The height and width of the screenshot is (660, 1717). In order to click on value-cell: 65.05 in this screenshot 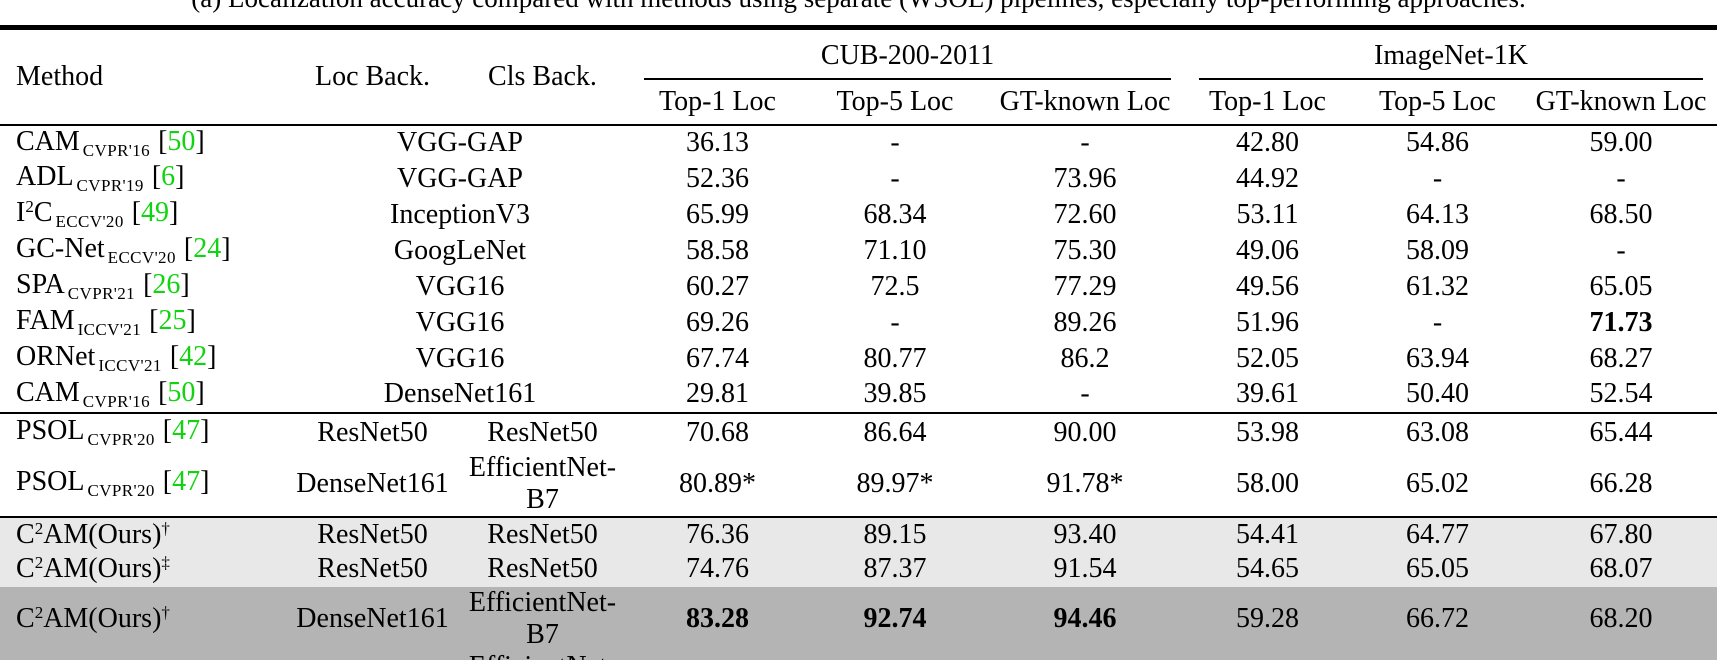, I will do `click(1437, 569)`.